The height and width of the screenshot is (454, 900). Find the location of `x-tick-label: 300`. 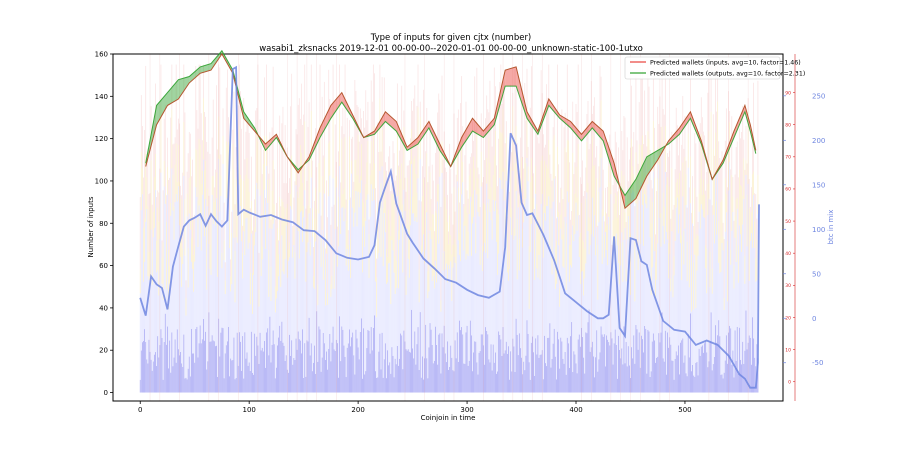

x-tick-label: 300 is located at coordinates (466, 410).